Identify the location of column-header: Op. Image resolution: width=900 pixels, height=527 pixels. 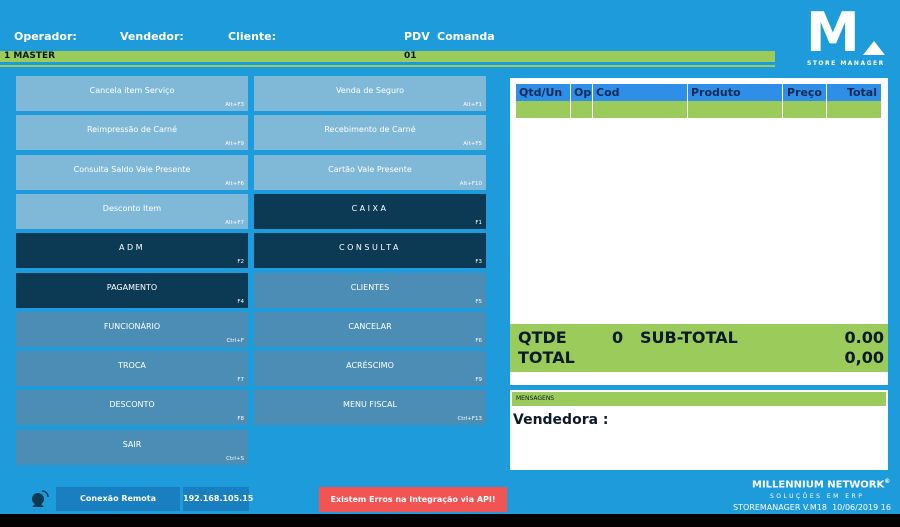
(582, 92).